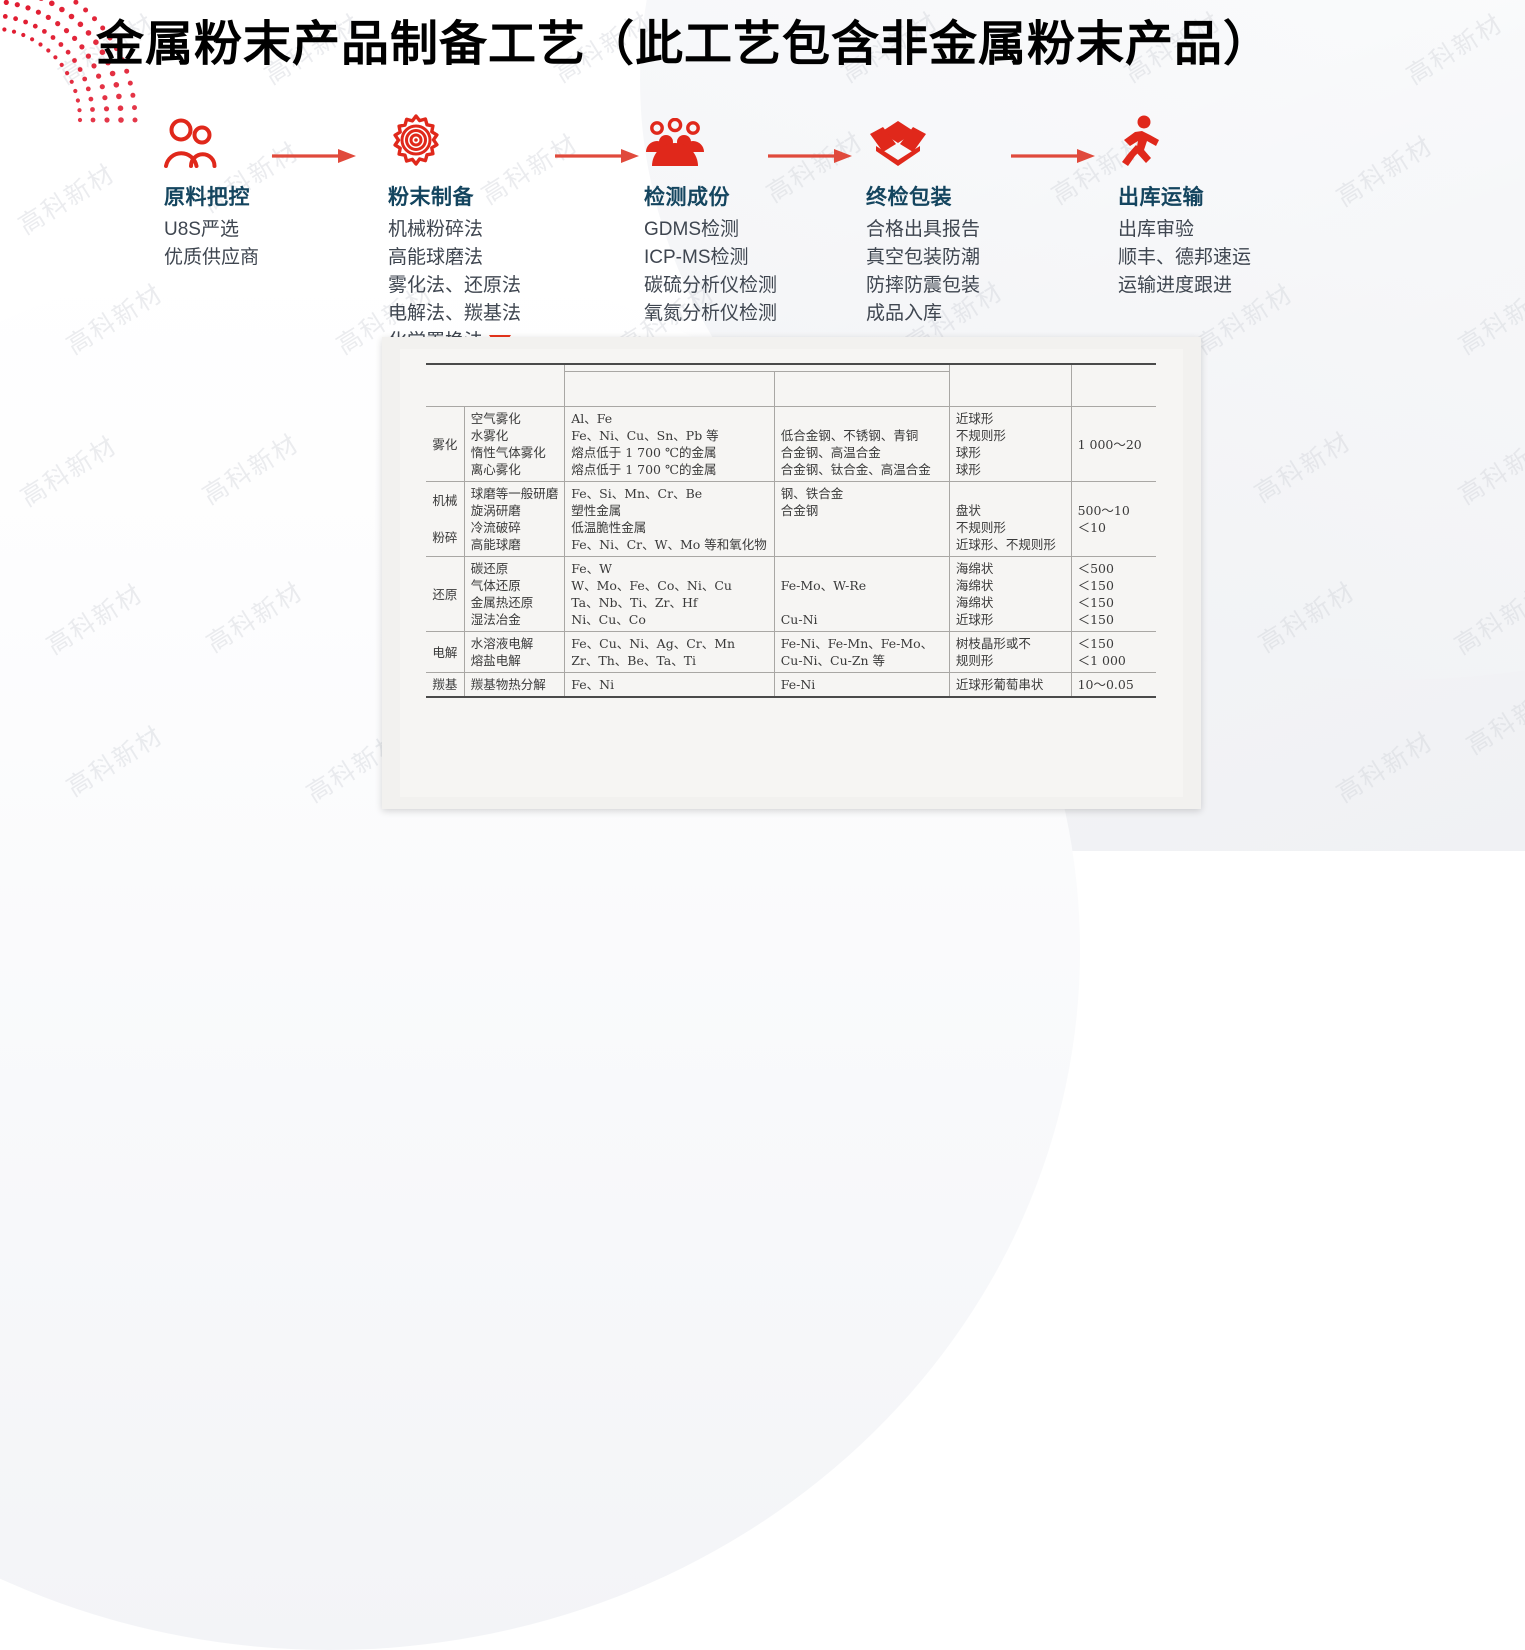 This screenshot has height=1650, width=1525. What do you see at coordinates (710, 272) in the screenshot?
I see `flow-step-3-lines: GDMS检测 ICP-MS检测 碳硫分析仪检测 氧氮分析仪检测` at bounding box center [710, 272].